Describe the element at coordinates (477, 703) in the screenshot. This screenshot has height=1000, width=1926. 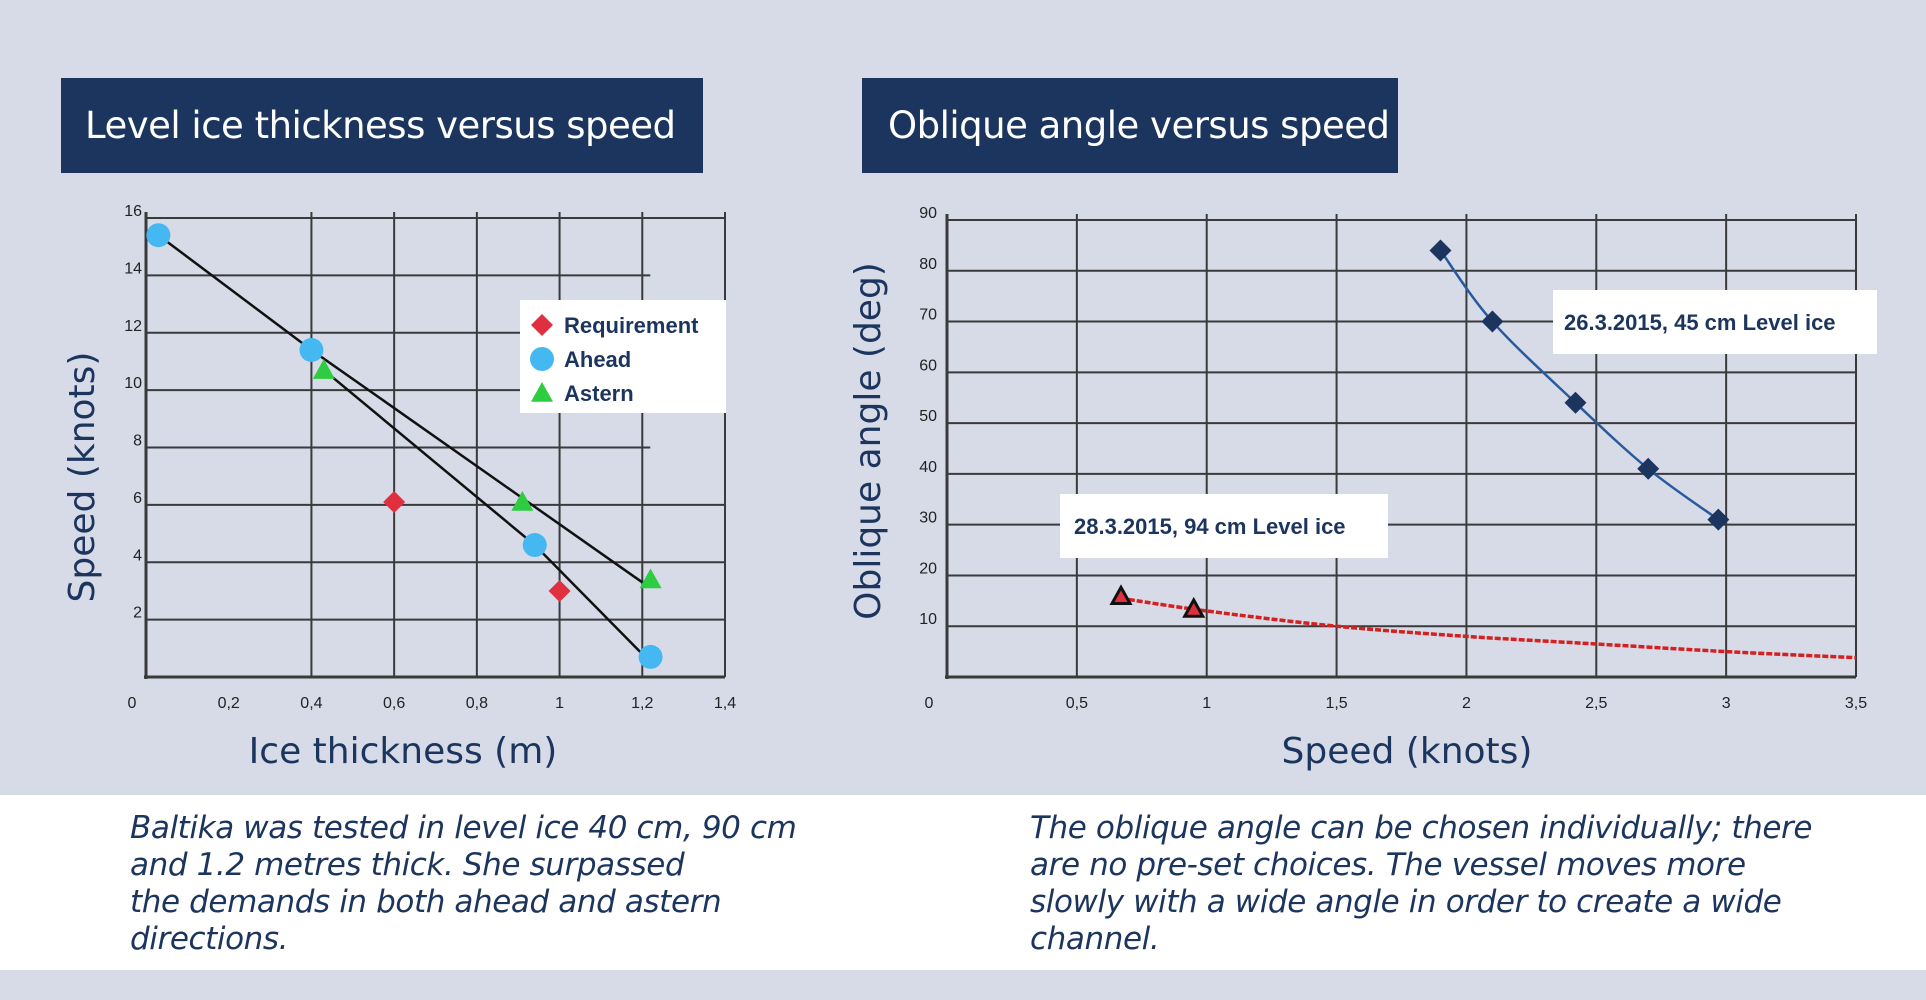
I see `x-tick-label: 0,8` at that location.